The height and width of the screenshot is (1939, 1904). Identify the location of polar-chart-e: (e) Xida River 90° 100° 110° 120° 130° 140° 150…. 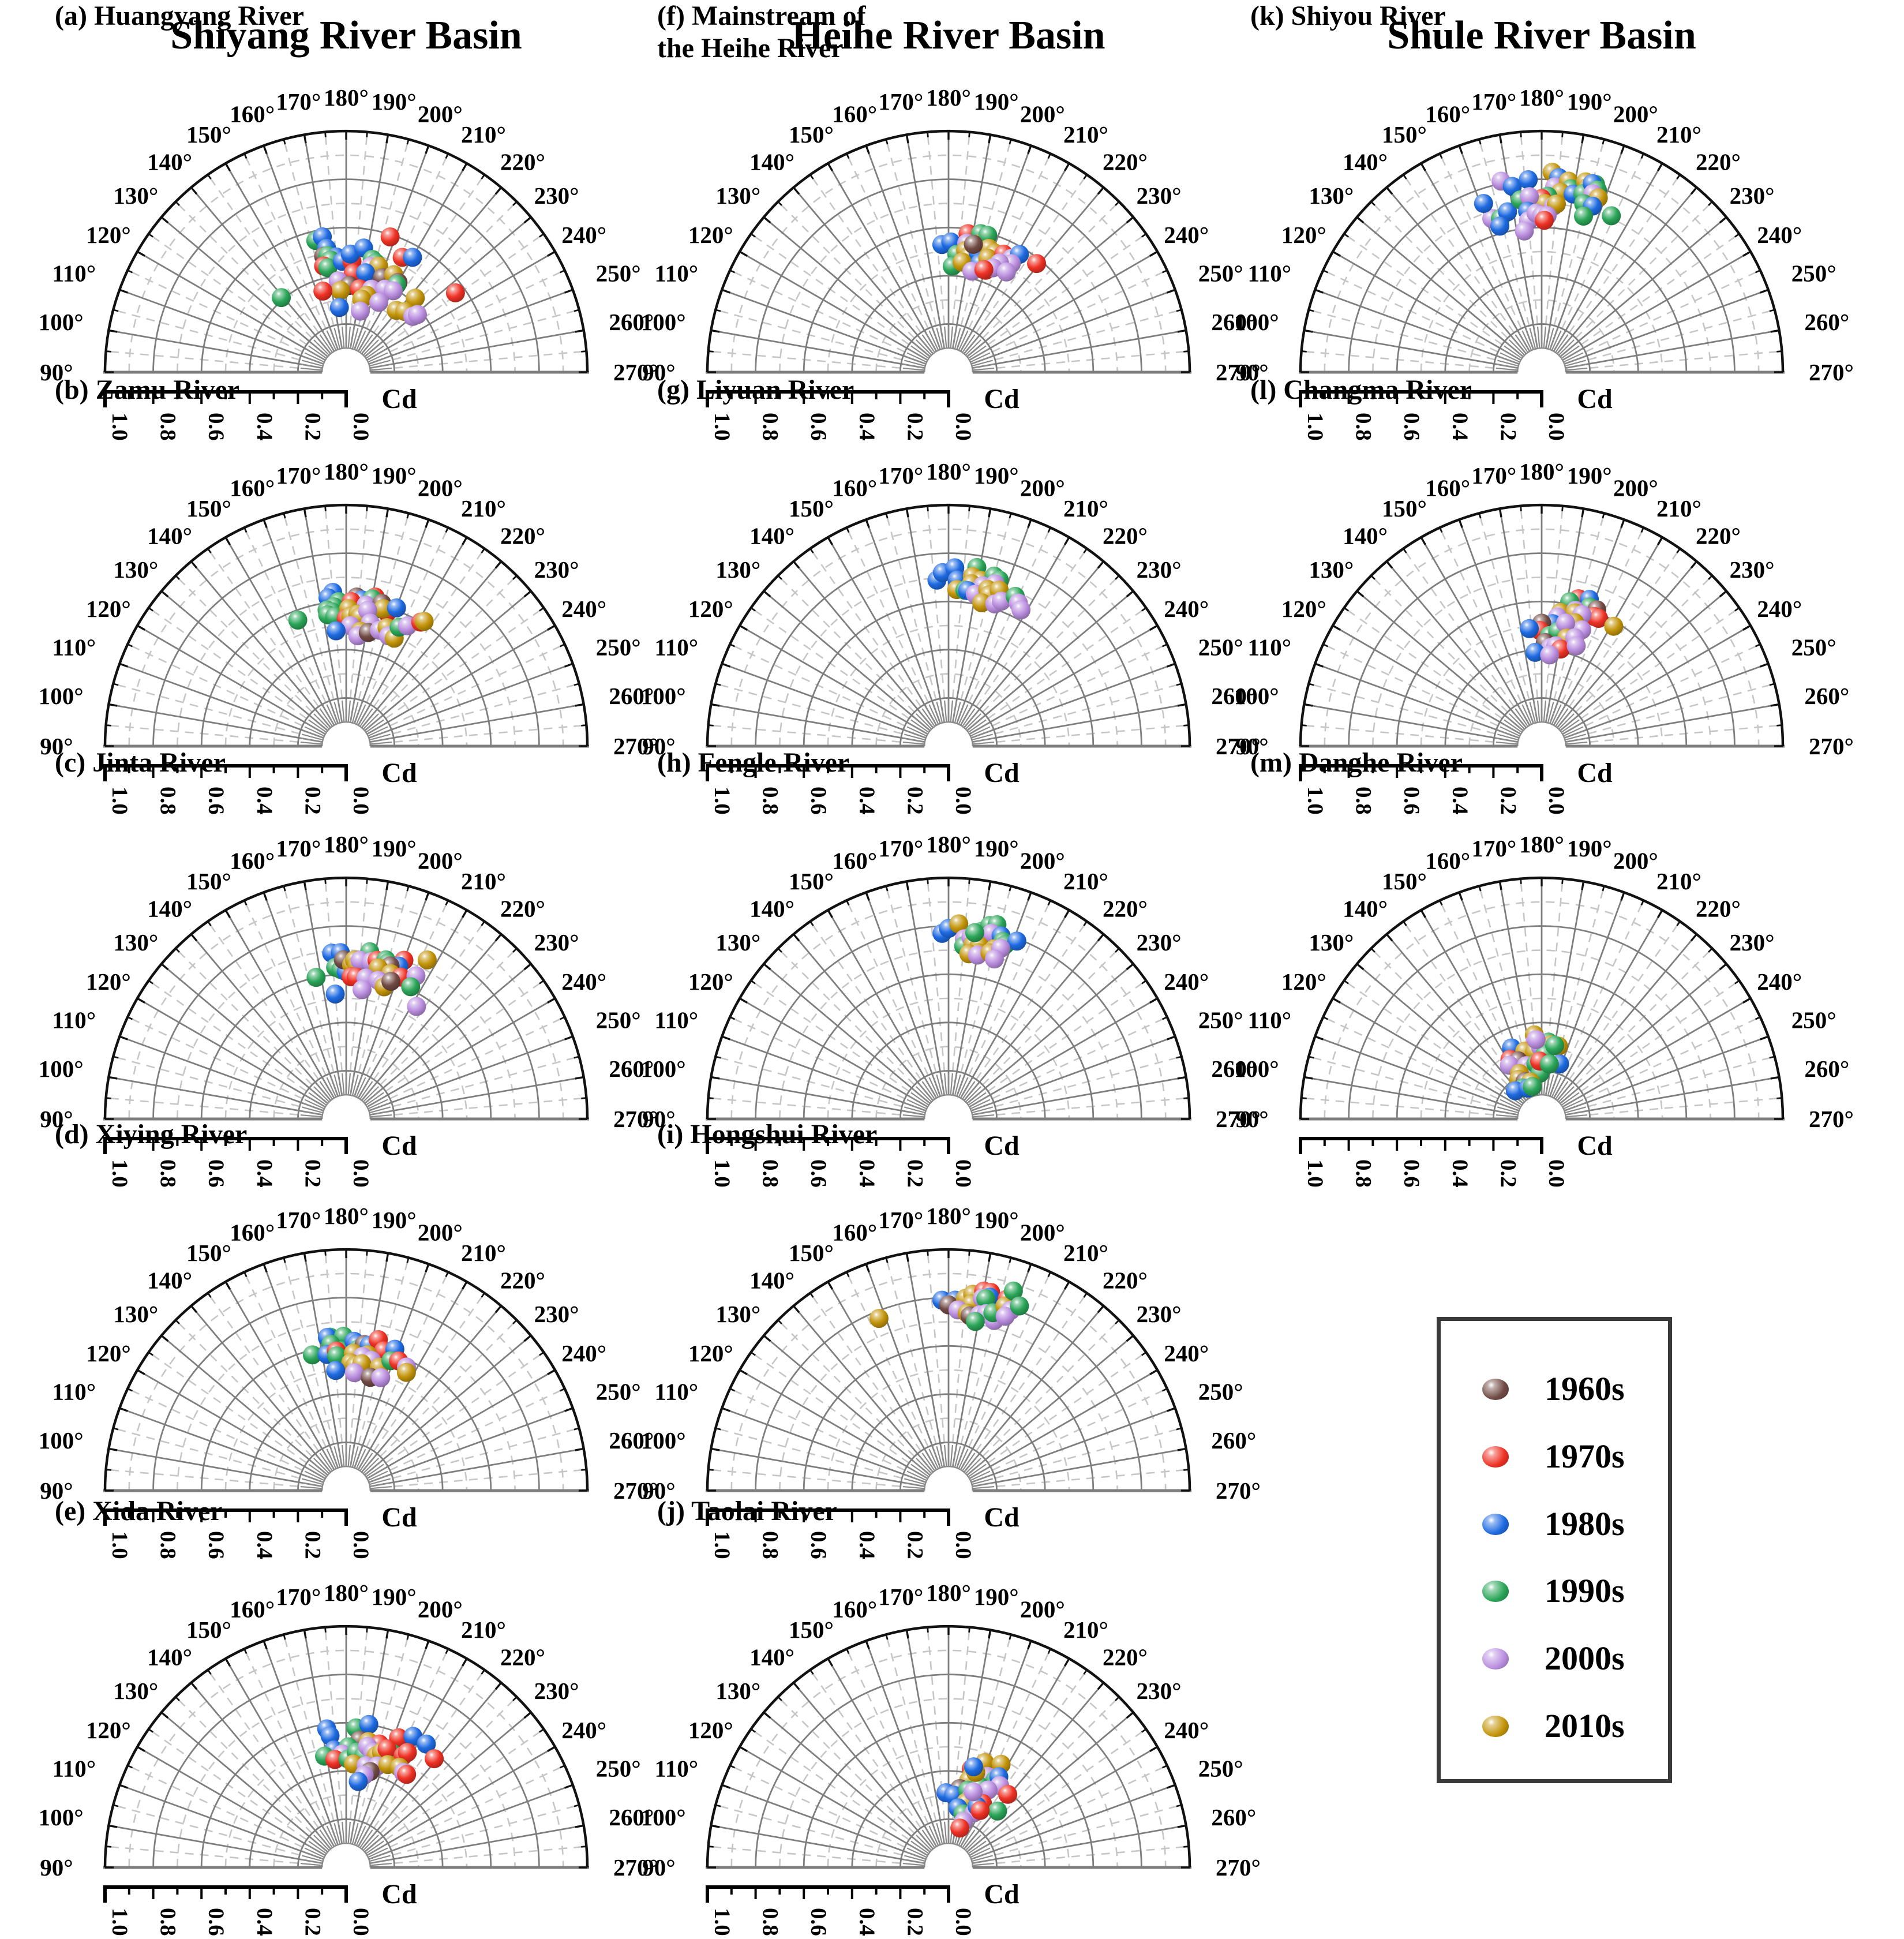
(348, 1715).